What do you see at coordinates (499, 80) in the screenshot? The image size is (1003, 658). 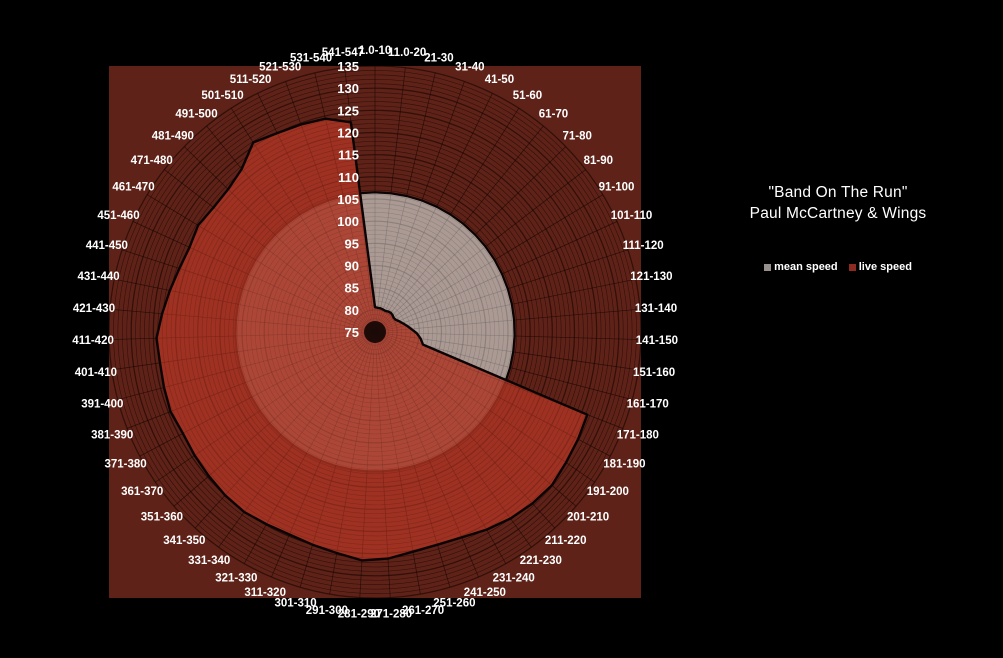 I see `category-label: 41-50` at bounding box center [499, 80].